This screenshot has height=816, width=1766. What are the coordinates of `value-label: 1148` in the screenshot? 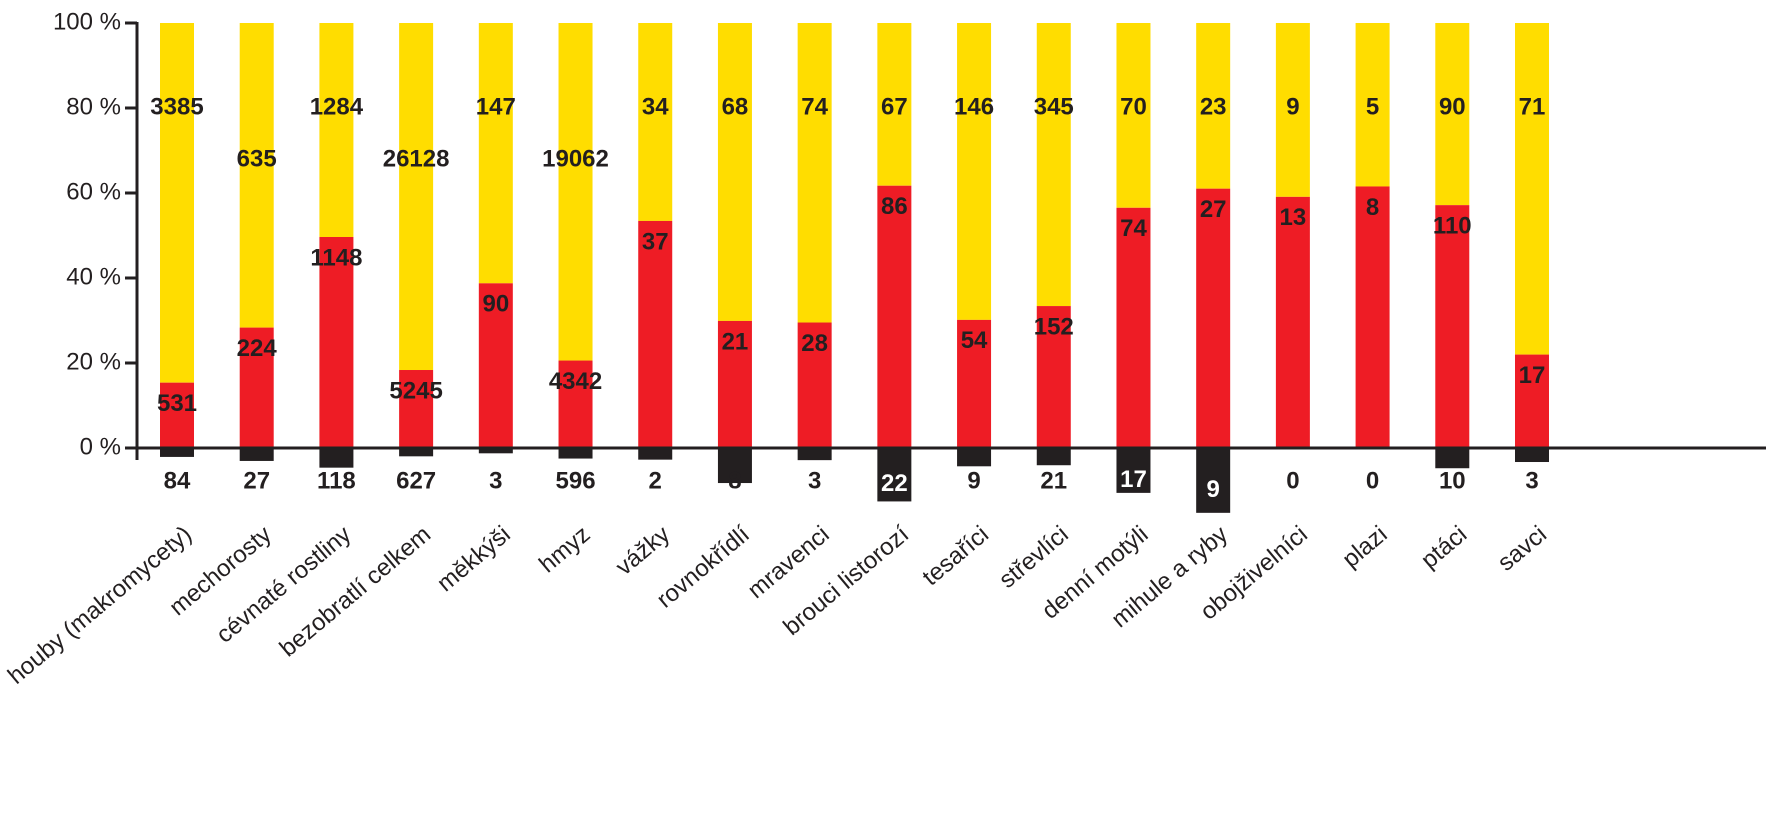 It's located at (336, 257).